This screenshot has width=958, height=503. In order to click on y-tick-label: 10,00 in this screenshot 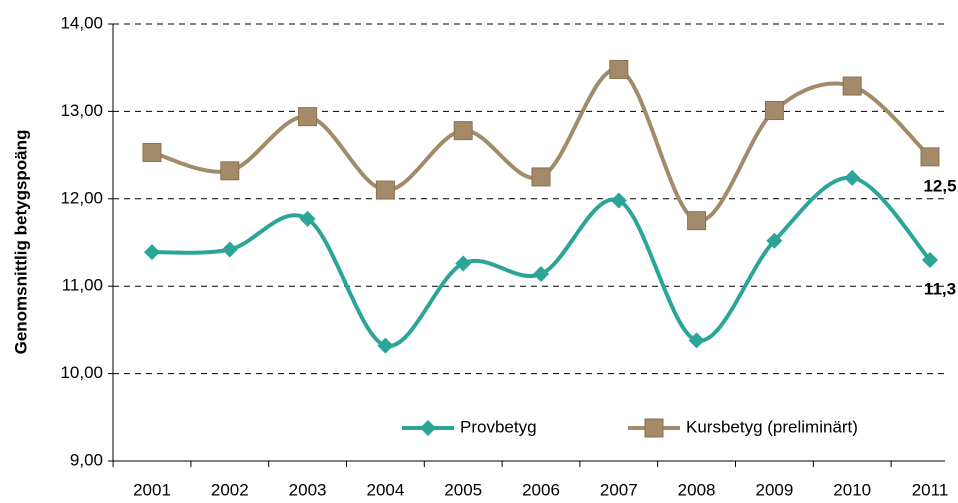, I will do `click(81, 372)`.